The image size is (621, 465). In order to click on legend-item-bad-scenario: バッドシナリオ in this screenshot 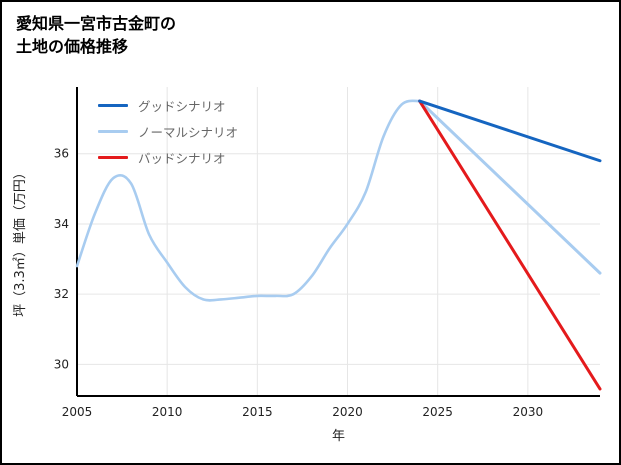, I will do `click(168, 157)`.